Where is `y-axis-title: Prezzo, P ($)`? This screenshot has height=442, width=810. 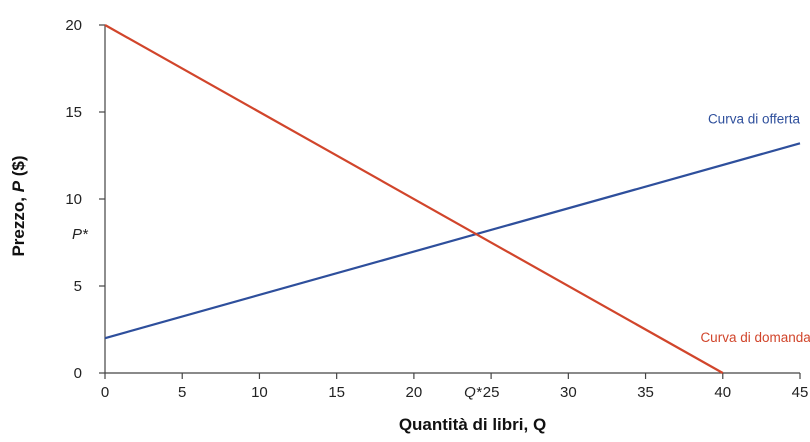 y-axis-title: Prezzo, P ($) is located at coordinates (18, 205).